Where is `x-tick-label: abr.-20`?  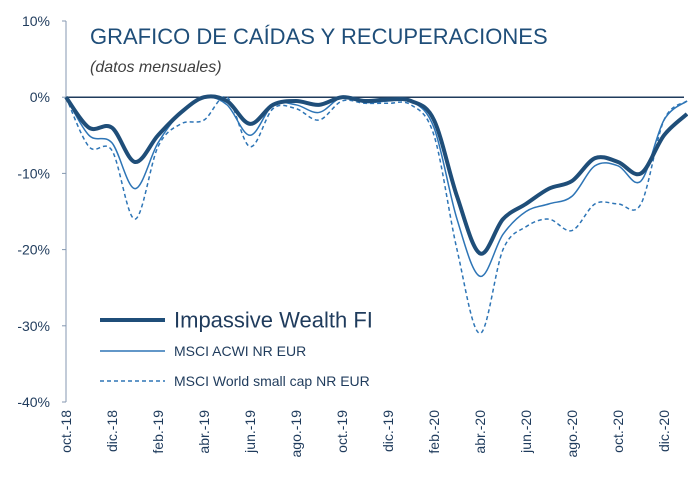 x-tick-label: abr.-20 is located at coordinates (480, 432).